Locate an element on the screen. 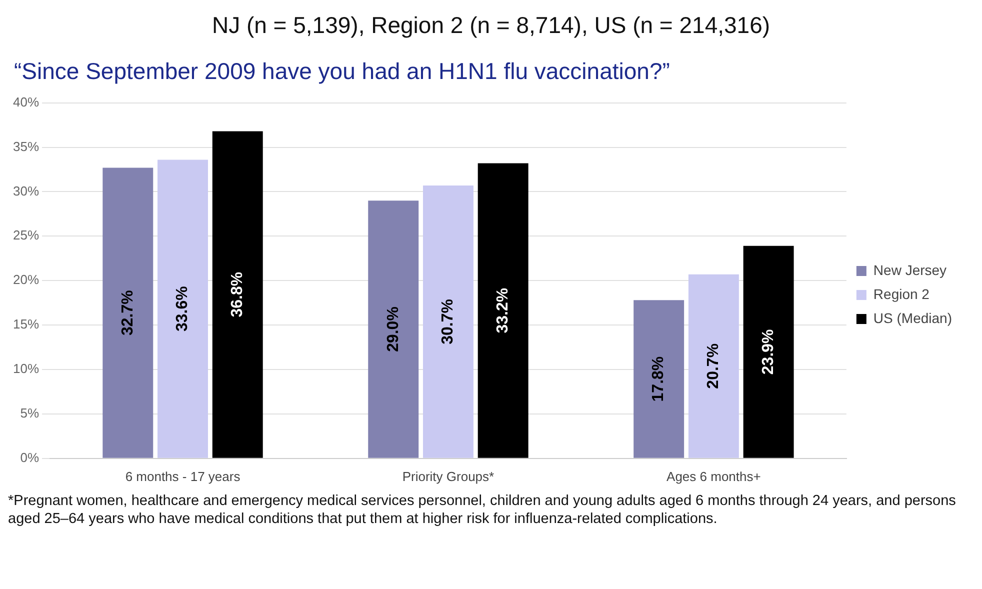 This screenshot has width=982, height=589. x-tick-label: Ages 6 months+ is located at coordinates (713, 476).